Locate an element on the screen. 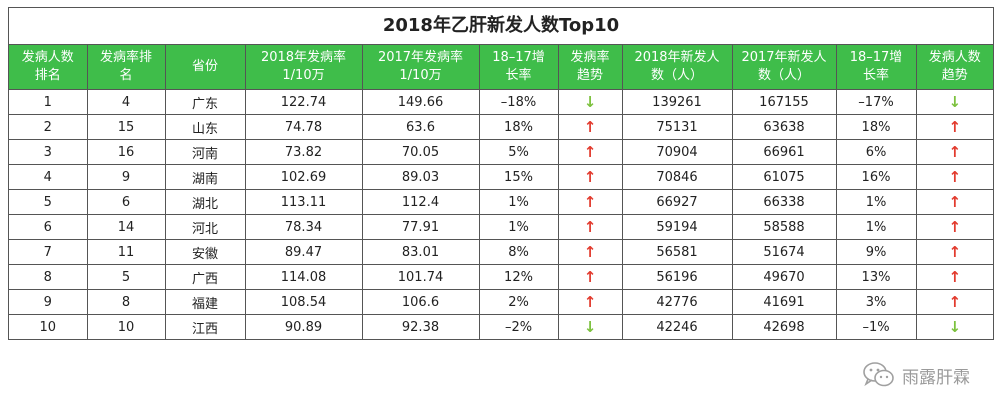  cell-new-2017: 66338 is located at coordinates (784, 202).